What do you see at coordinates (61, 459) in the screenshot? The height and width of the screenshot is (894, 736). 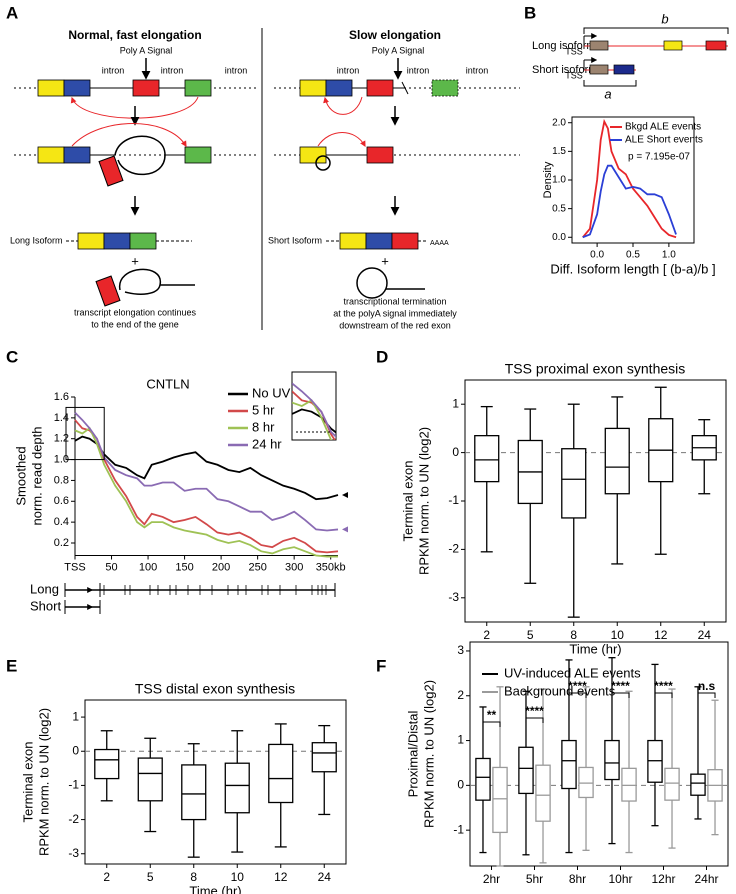 I see `y-tick-label: 1.0` at bounding box center [61, 459].